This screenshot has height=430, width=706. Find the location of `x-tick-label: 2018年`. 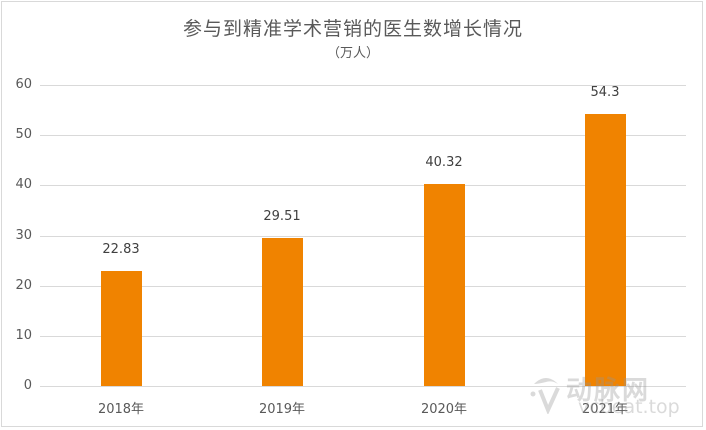

x-tick-label: 2018年 is located at coordinates (121, 409).